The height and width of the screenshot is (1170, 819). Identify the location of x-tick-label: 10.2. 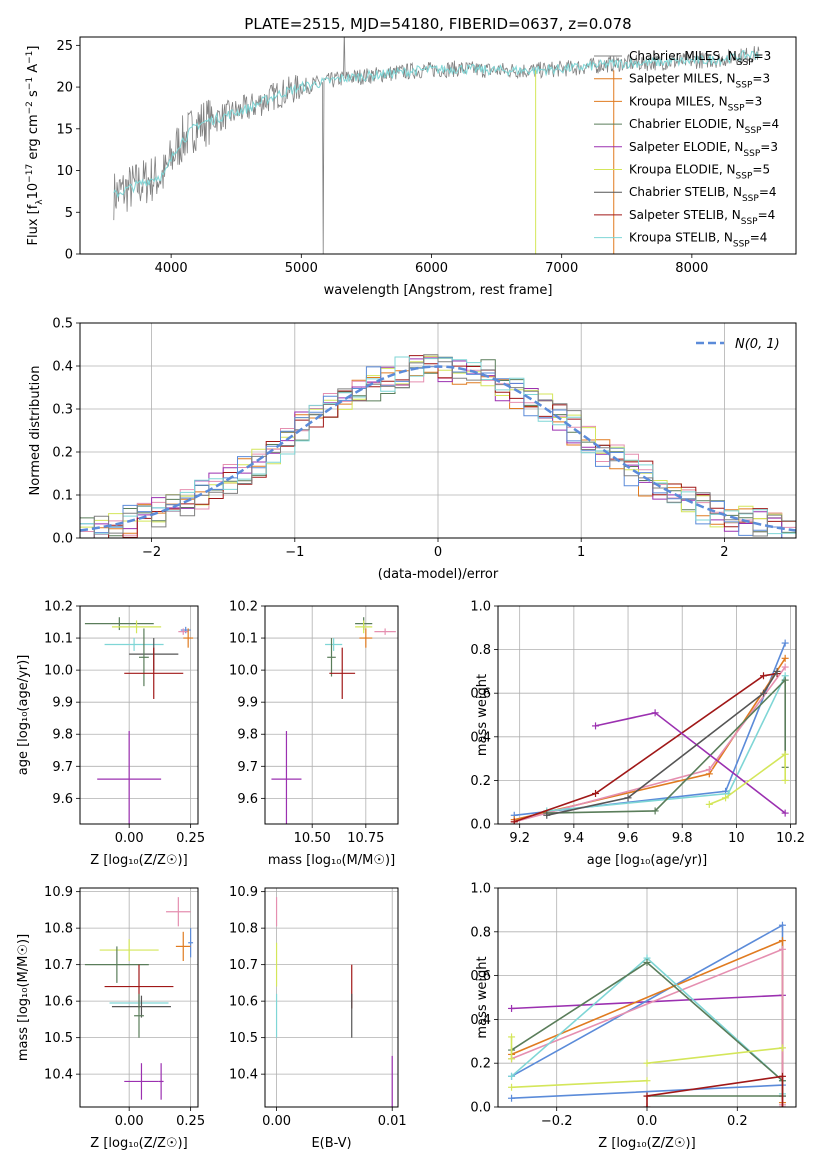
(790, 838).